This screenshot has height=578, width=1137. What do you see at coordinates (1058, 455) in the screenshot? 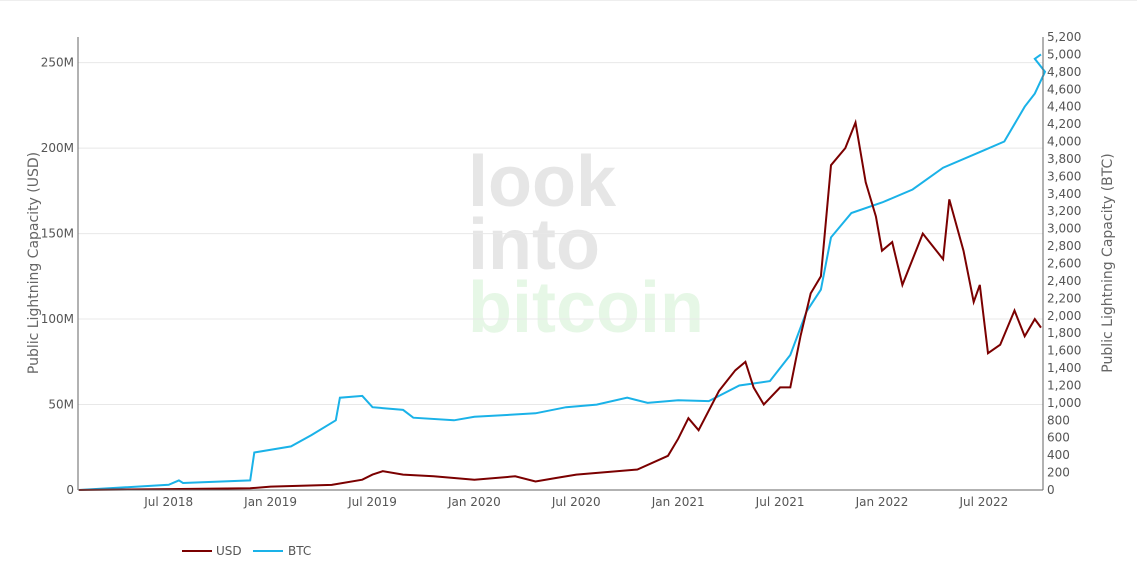
I see `y-right-tick-label: 400` at bounding box center [1058, 455].